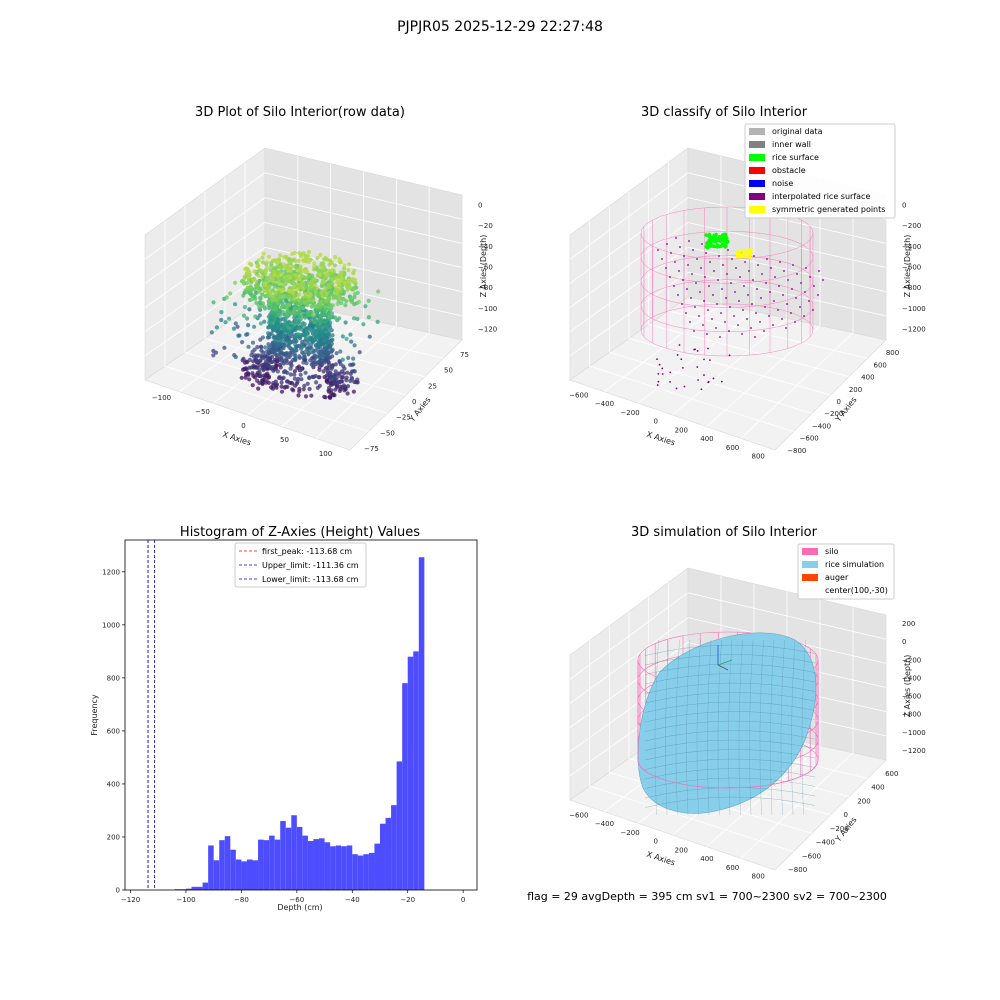 Image resolution: width=1000 pixels, height=1000 pixels. Describe the element at coordinates (464, 355) in the screenshot. I see `y-tick-label: 75` at that location.